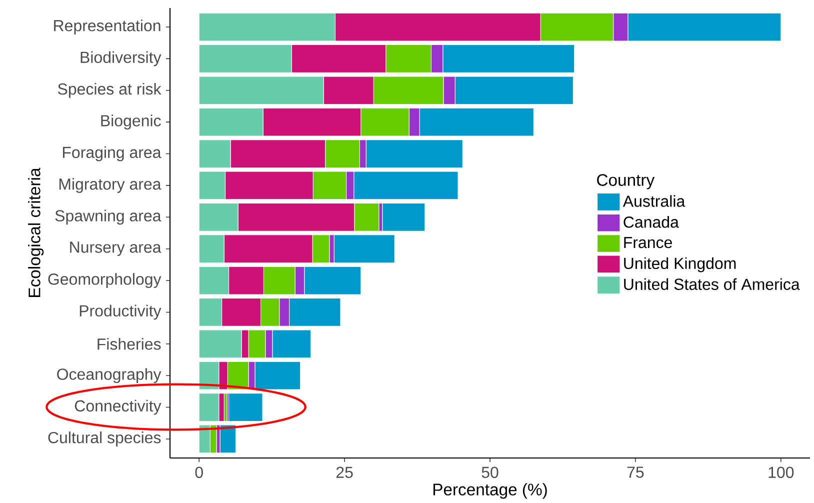 The height and width of the screenshot is (503, 814). I want to click on y-tick-label: Oceanography, so click(109, 376).